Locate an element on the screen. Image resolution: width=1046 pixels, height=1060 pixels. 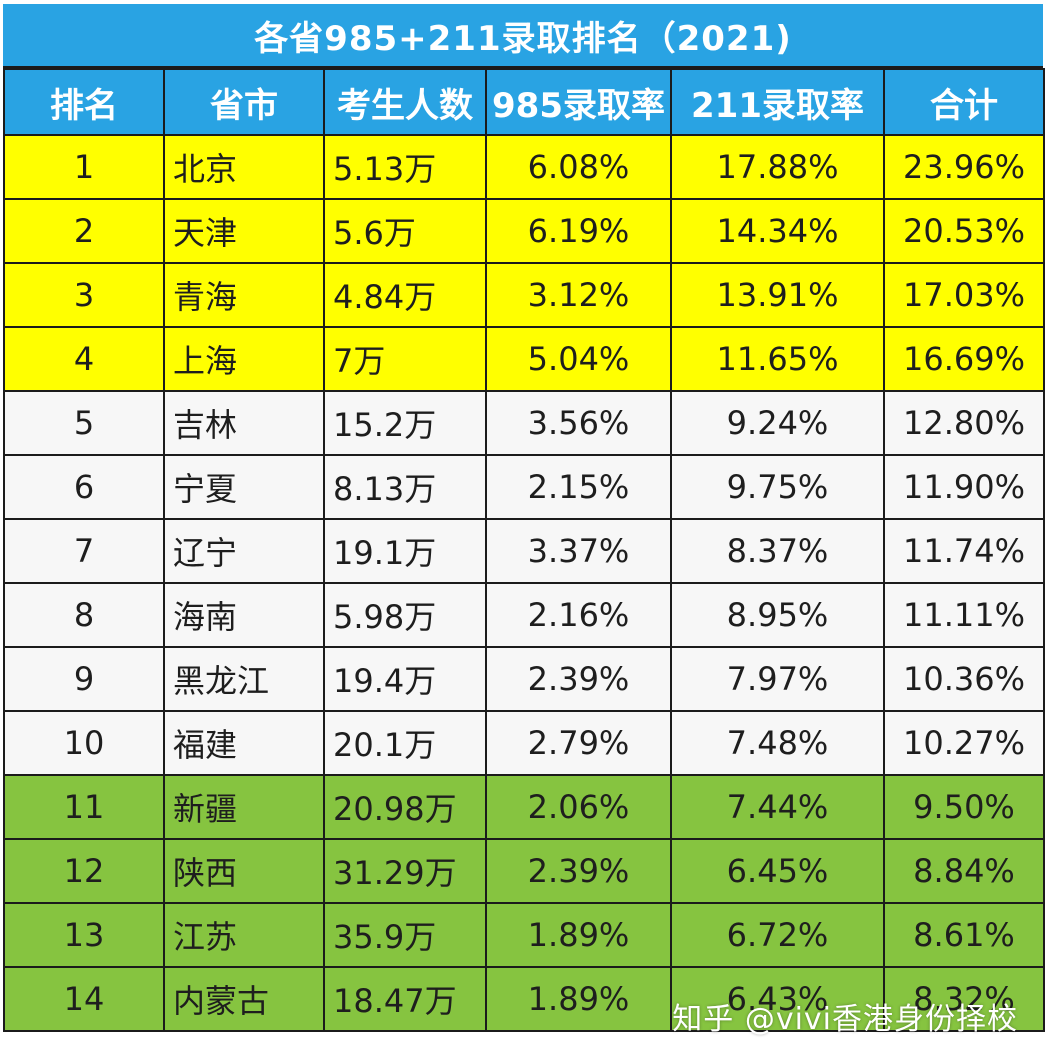
cell-province: 上海 is located at coordinates (244, 359).